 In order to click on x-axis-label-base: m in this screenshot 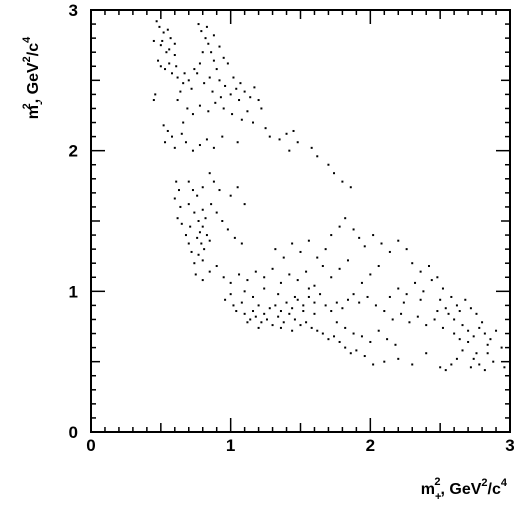, I will do `click(428, 489)`.